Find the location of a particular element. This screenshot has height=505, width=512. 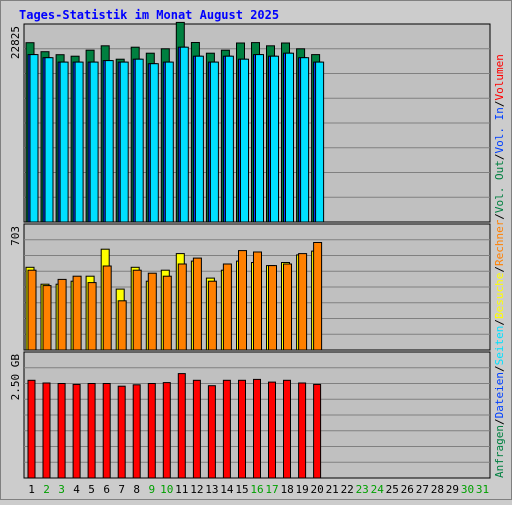

legend-entry-7: / is located at coordinates (499, 269).